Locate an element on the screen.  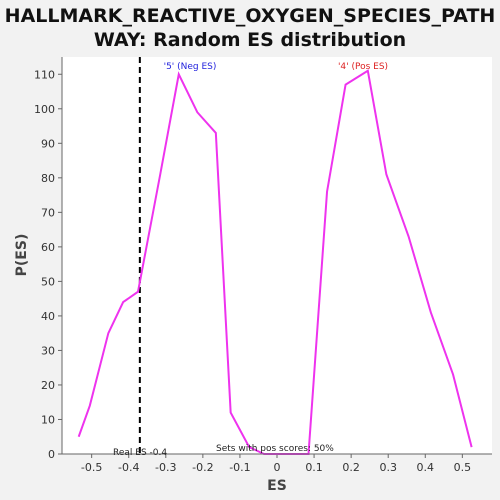
x-tick-label: 0.1 is located at coordinates (314, 467).